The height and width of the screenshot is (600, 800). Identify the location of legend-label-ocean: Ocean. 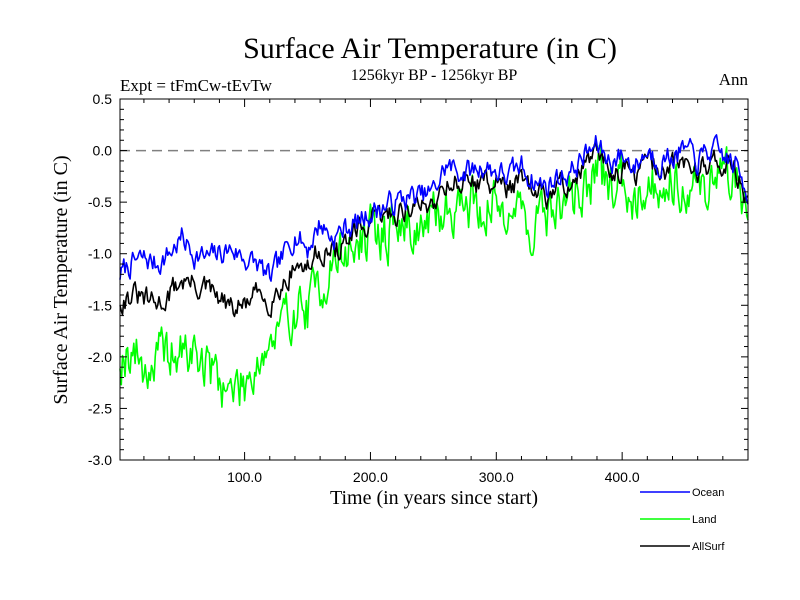
(708, 493).